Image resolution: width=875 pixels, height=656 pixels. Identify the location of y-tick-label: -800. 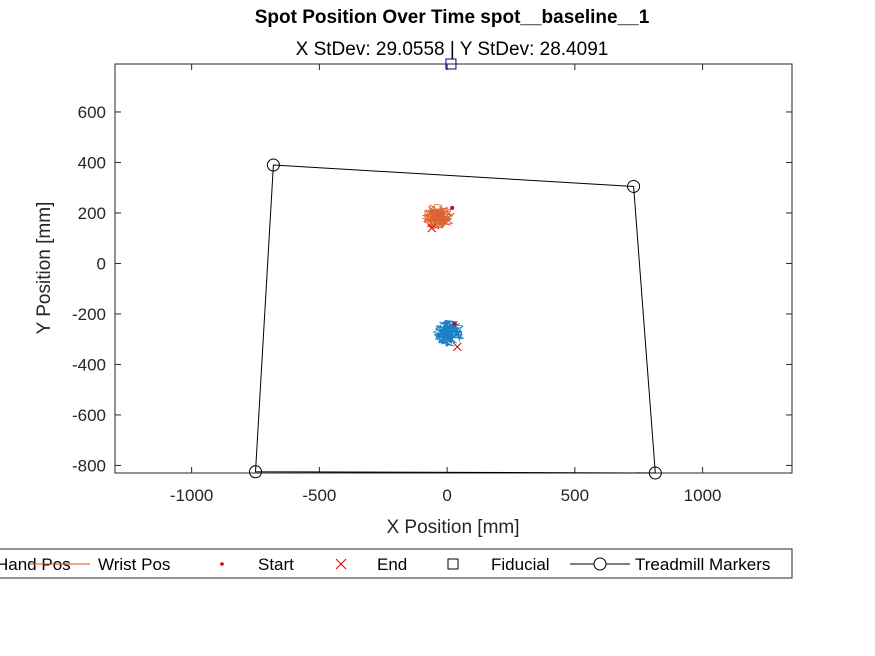
(89, 465).